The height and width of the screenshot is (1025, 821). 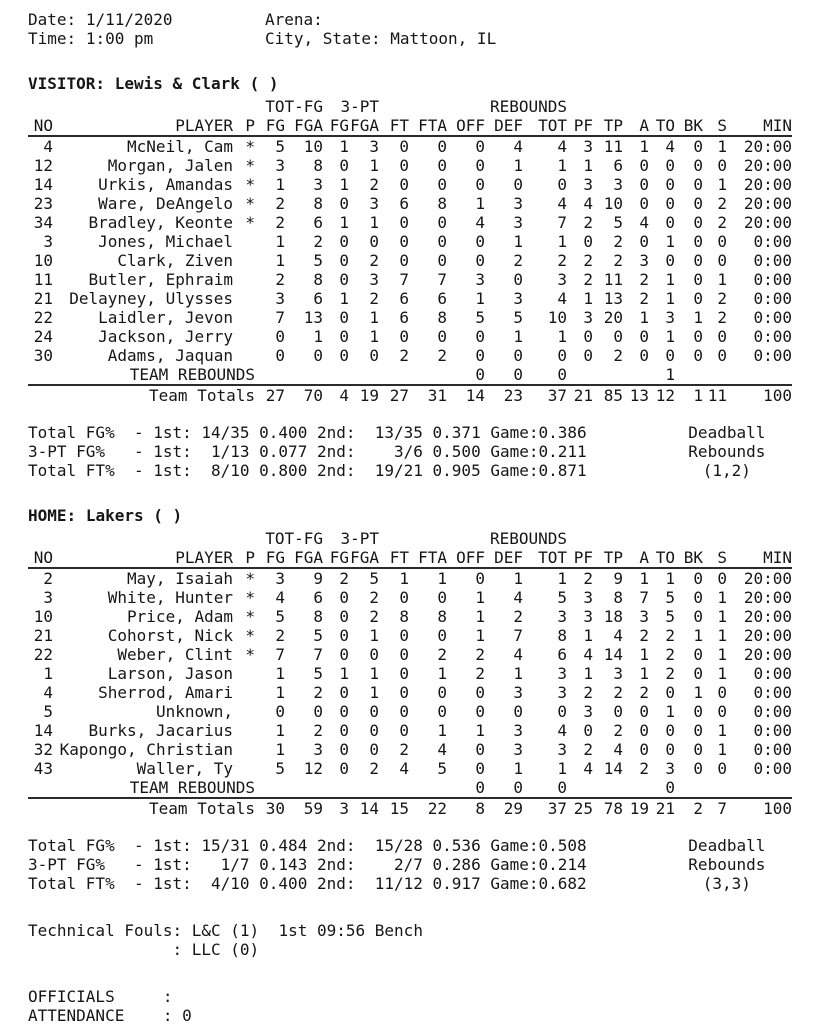 What do you see at coordinates (726, 470) in the screenshot?
I see `deadball-count: (1,2)` at bounding box center [726, 470].